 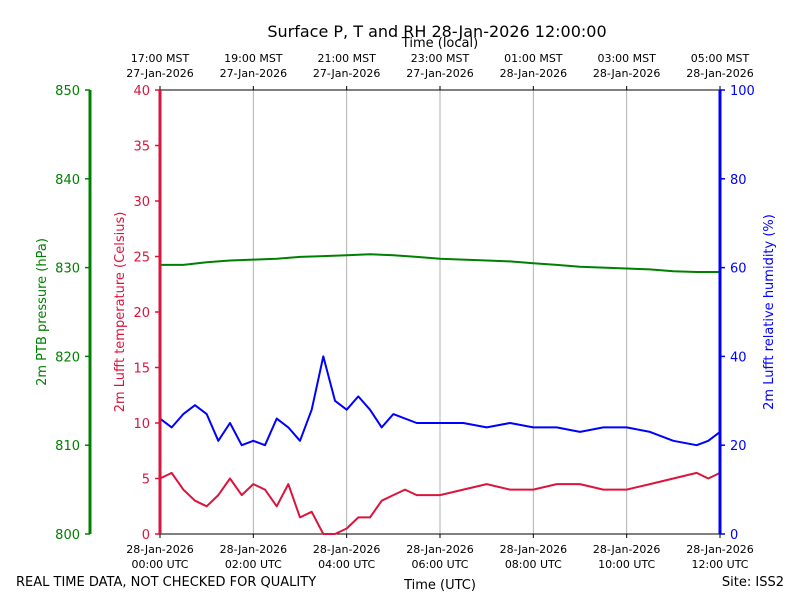 What do you see at coordinates (67, 535) in the screenshot?
I see `pressure-tick-label: 800` at bounding box center [67, 535].